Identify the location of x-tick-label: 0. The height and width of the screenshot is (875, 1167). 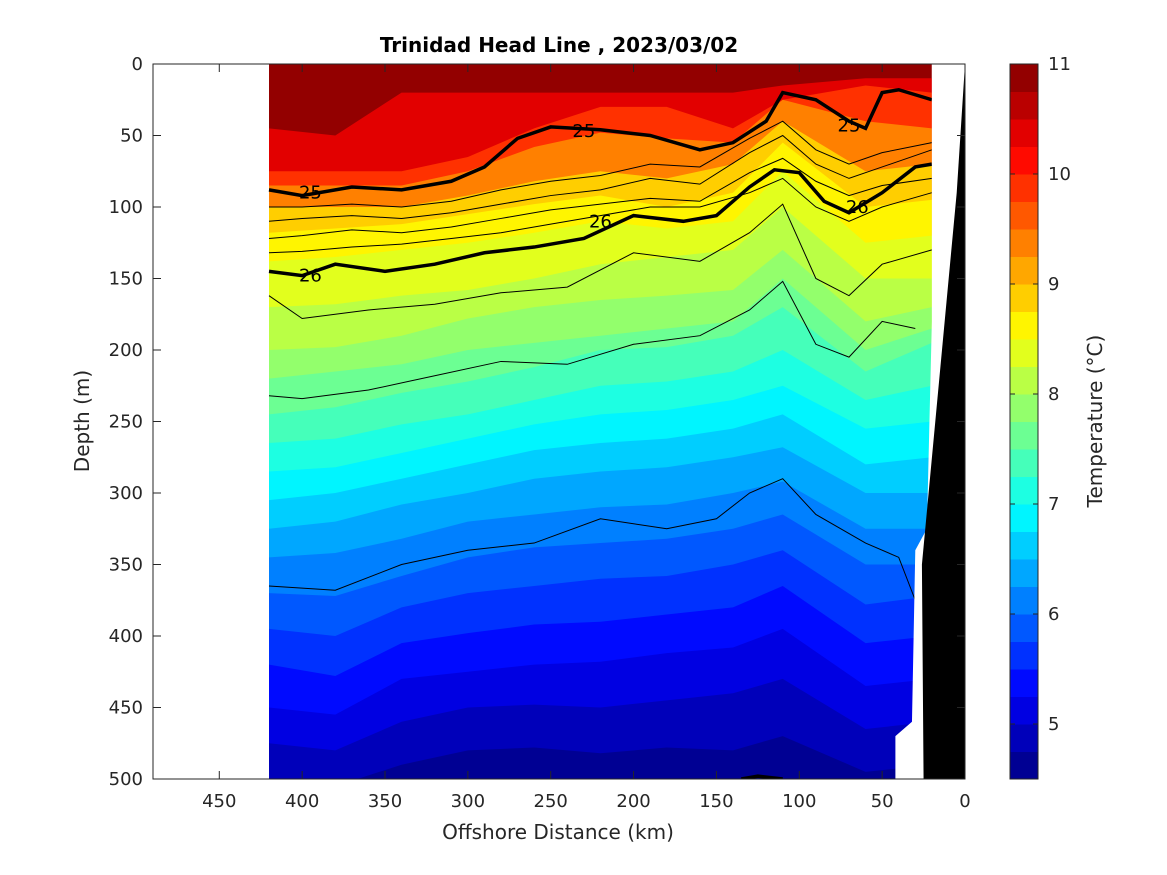
(964, 801).